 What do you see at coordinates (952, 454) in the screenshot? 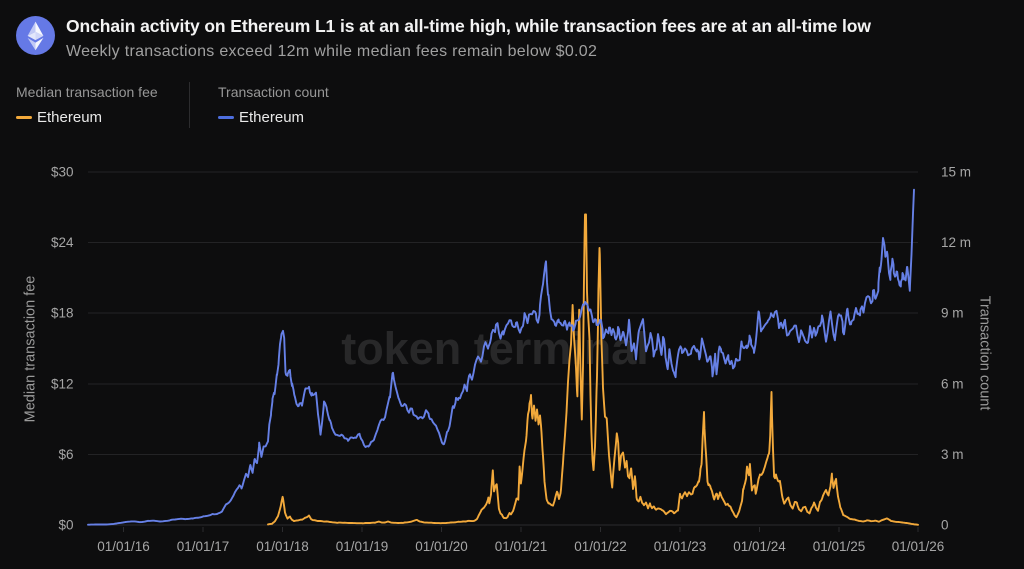
I see `svg-text: 3 m` at bounding box center [952, 454].